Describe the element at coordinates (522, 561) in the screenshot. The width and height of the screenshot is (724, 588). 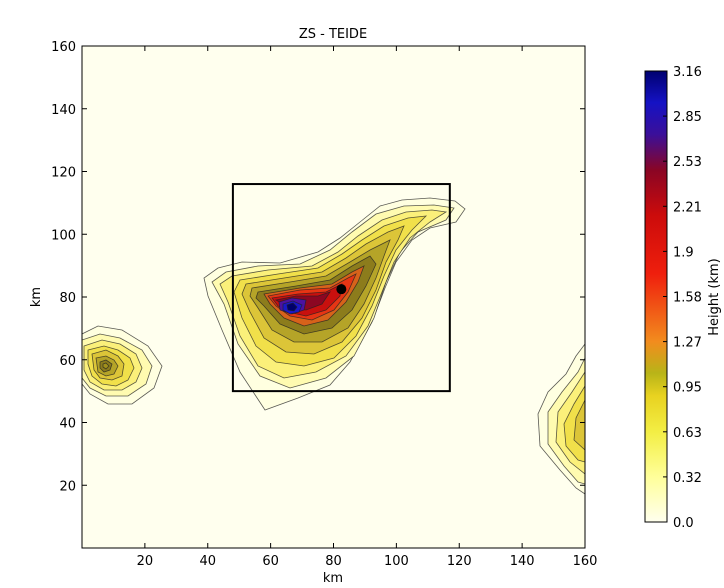
I see `x-tick-label: 140` at that location.